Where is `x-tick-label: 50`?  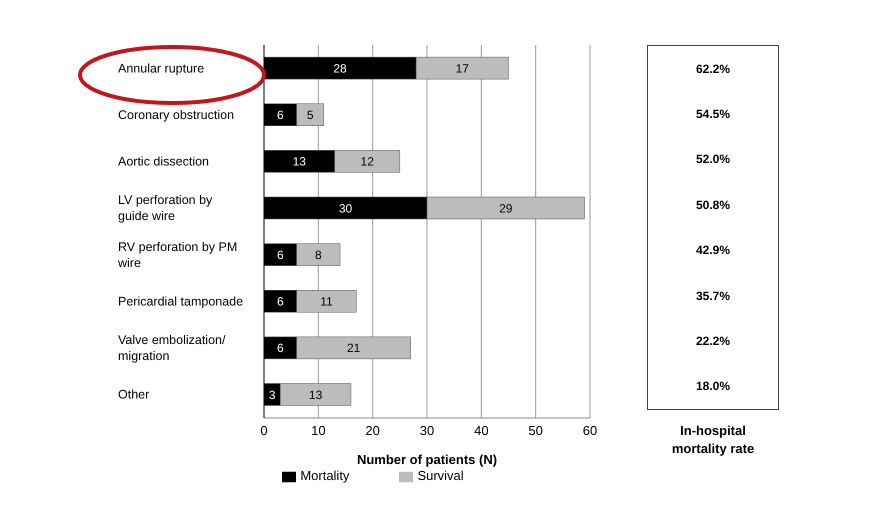
x-tick-label: 50 is located at coordinates (535, 430).